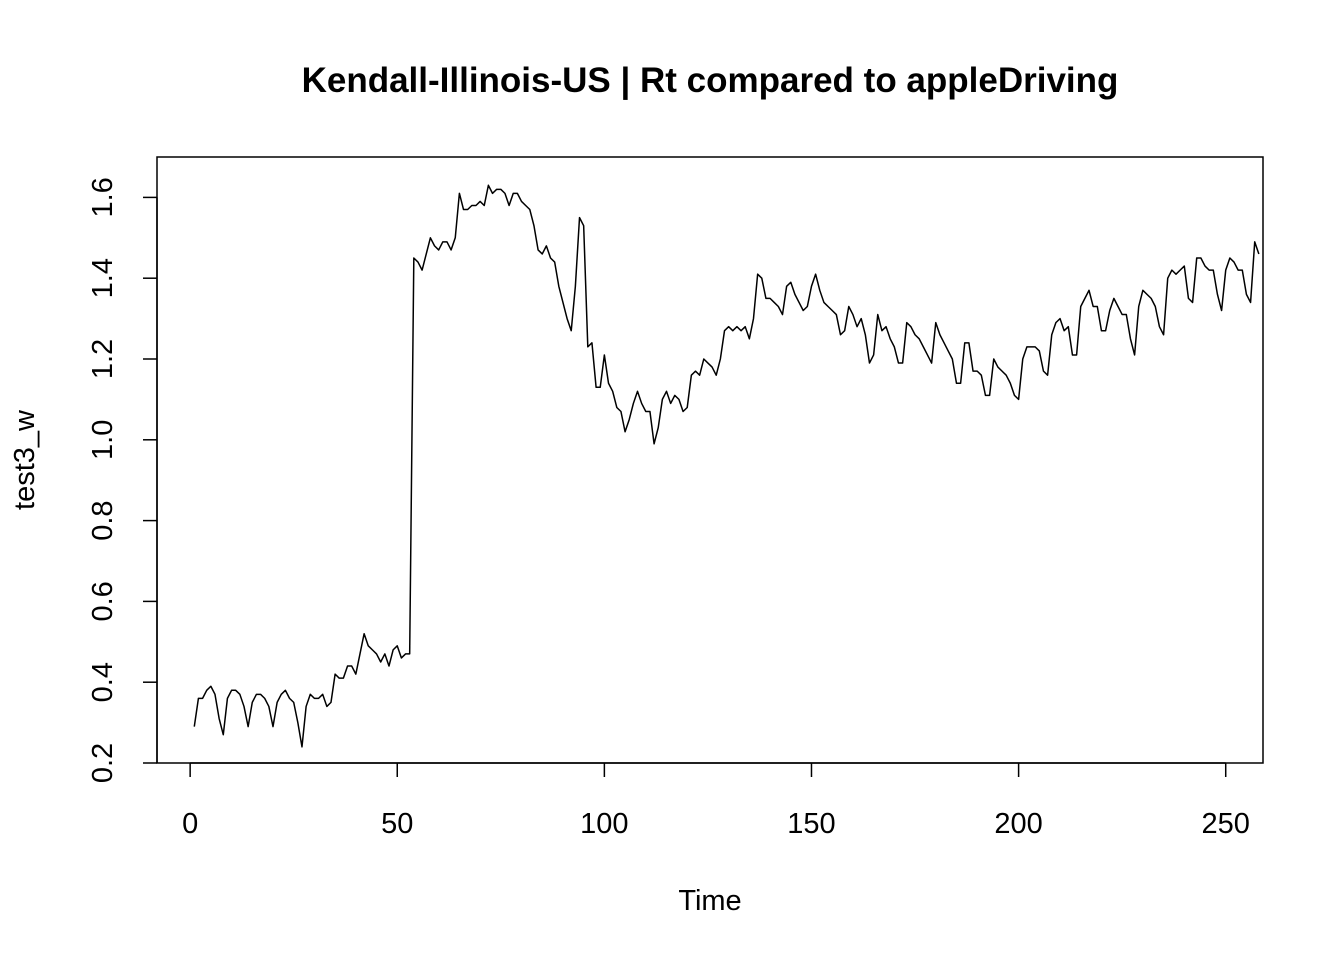 The height and width of the screenshot is (960, 1344). Describe the element at coordinates (103, 278) in the screenshot. I see `y-tick-label: 1.4` at that location.